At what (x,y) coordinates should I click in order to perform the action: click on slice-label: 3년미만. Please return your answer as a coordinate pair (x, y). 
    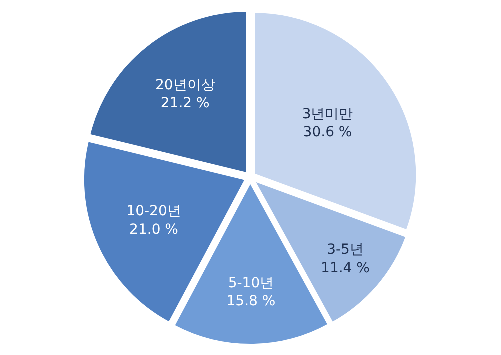
    Looking at the image, I should click on (328, 114).